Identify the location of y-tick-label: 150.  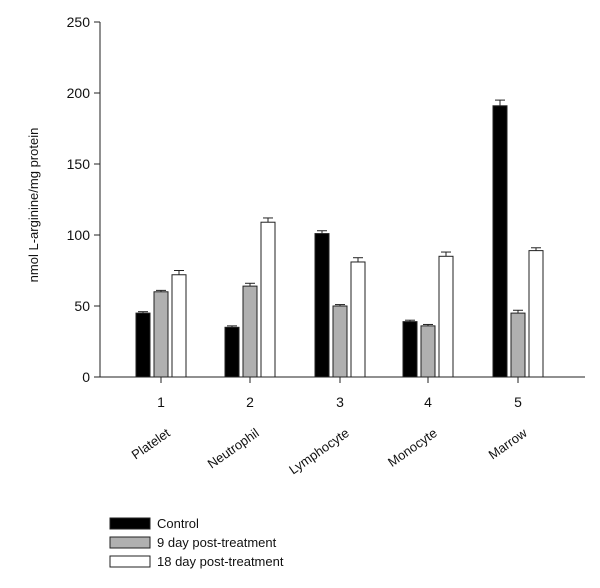
(79, 164).